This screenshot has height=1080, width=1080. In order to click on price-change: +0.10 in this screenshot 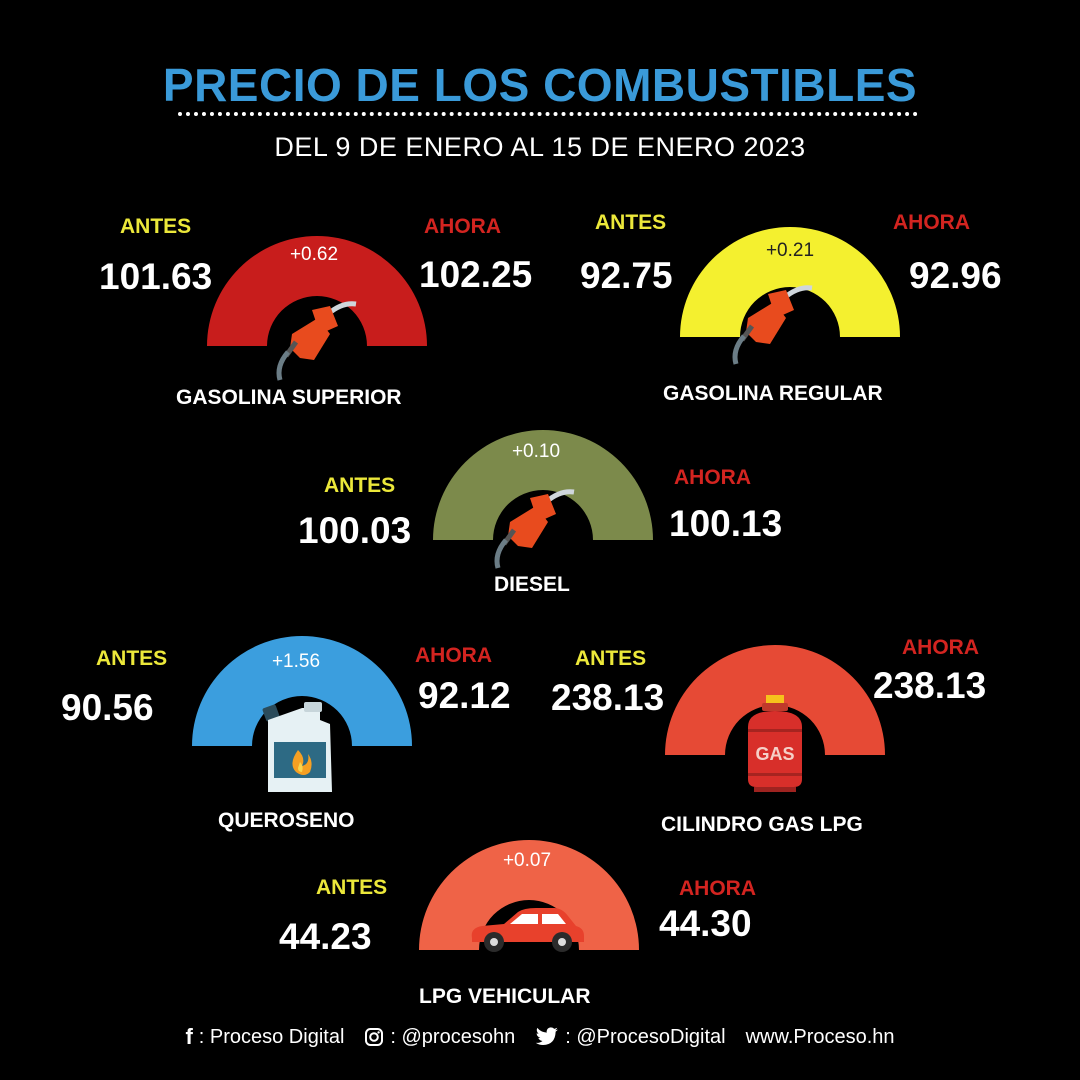, I will do `click(536, 451)`.